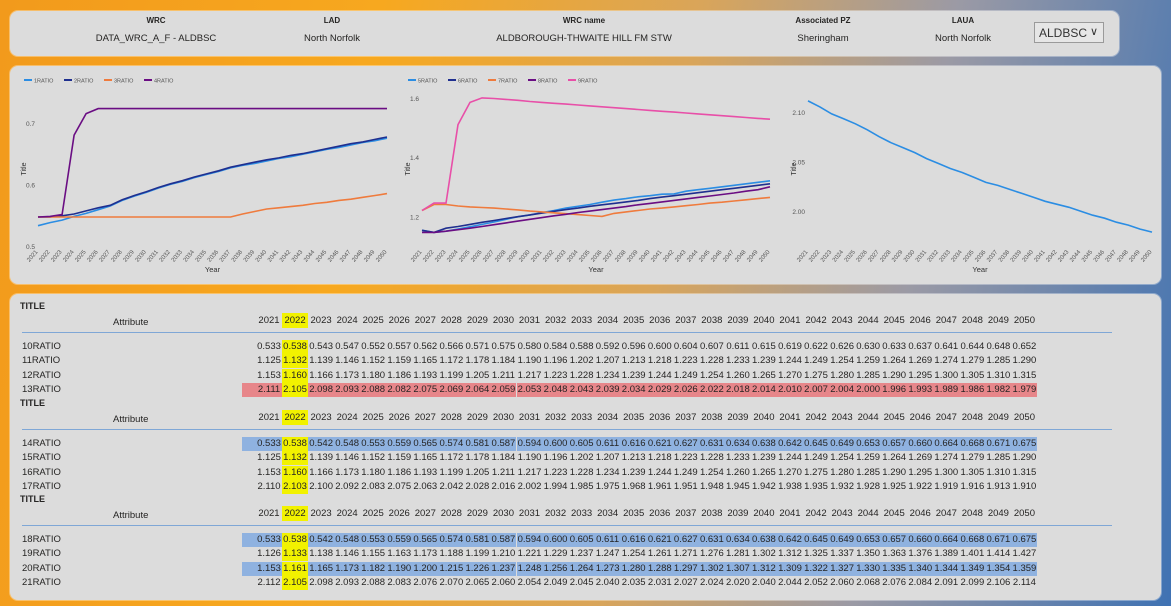 The image size is (1171, 606). Describe the element at coordinates (815, 256) in the screenshot. I see `x-tick-label: 2022` at that location.